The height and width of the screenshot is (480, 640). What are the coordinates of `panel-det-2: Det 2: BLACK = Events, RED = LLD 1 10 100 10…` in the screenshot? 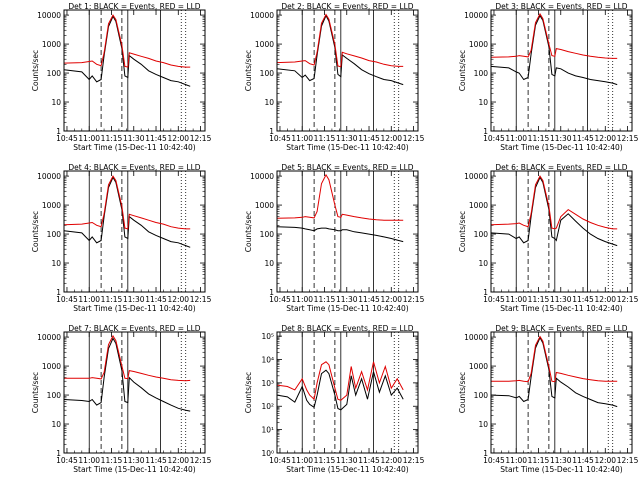 It's located at (334, 77).